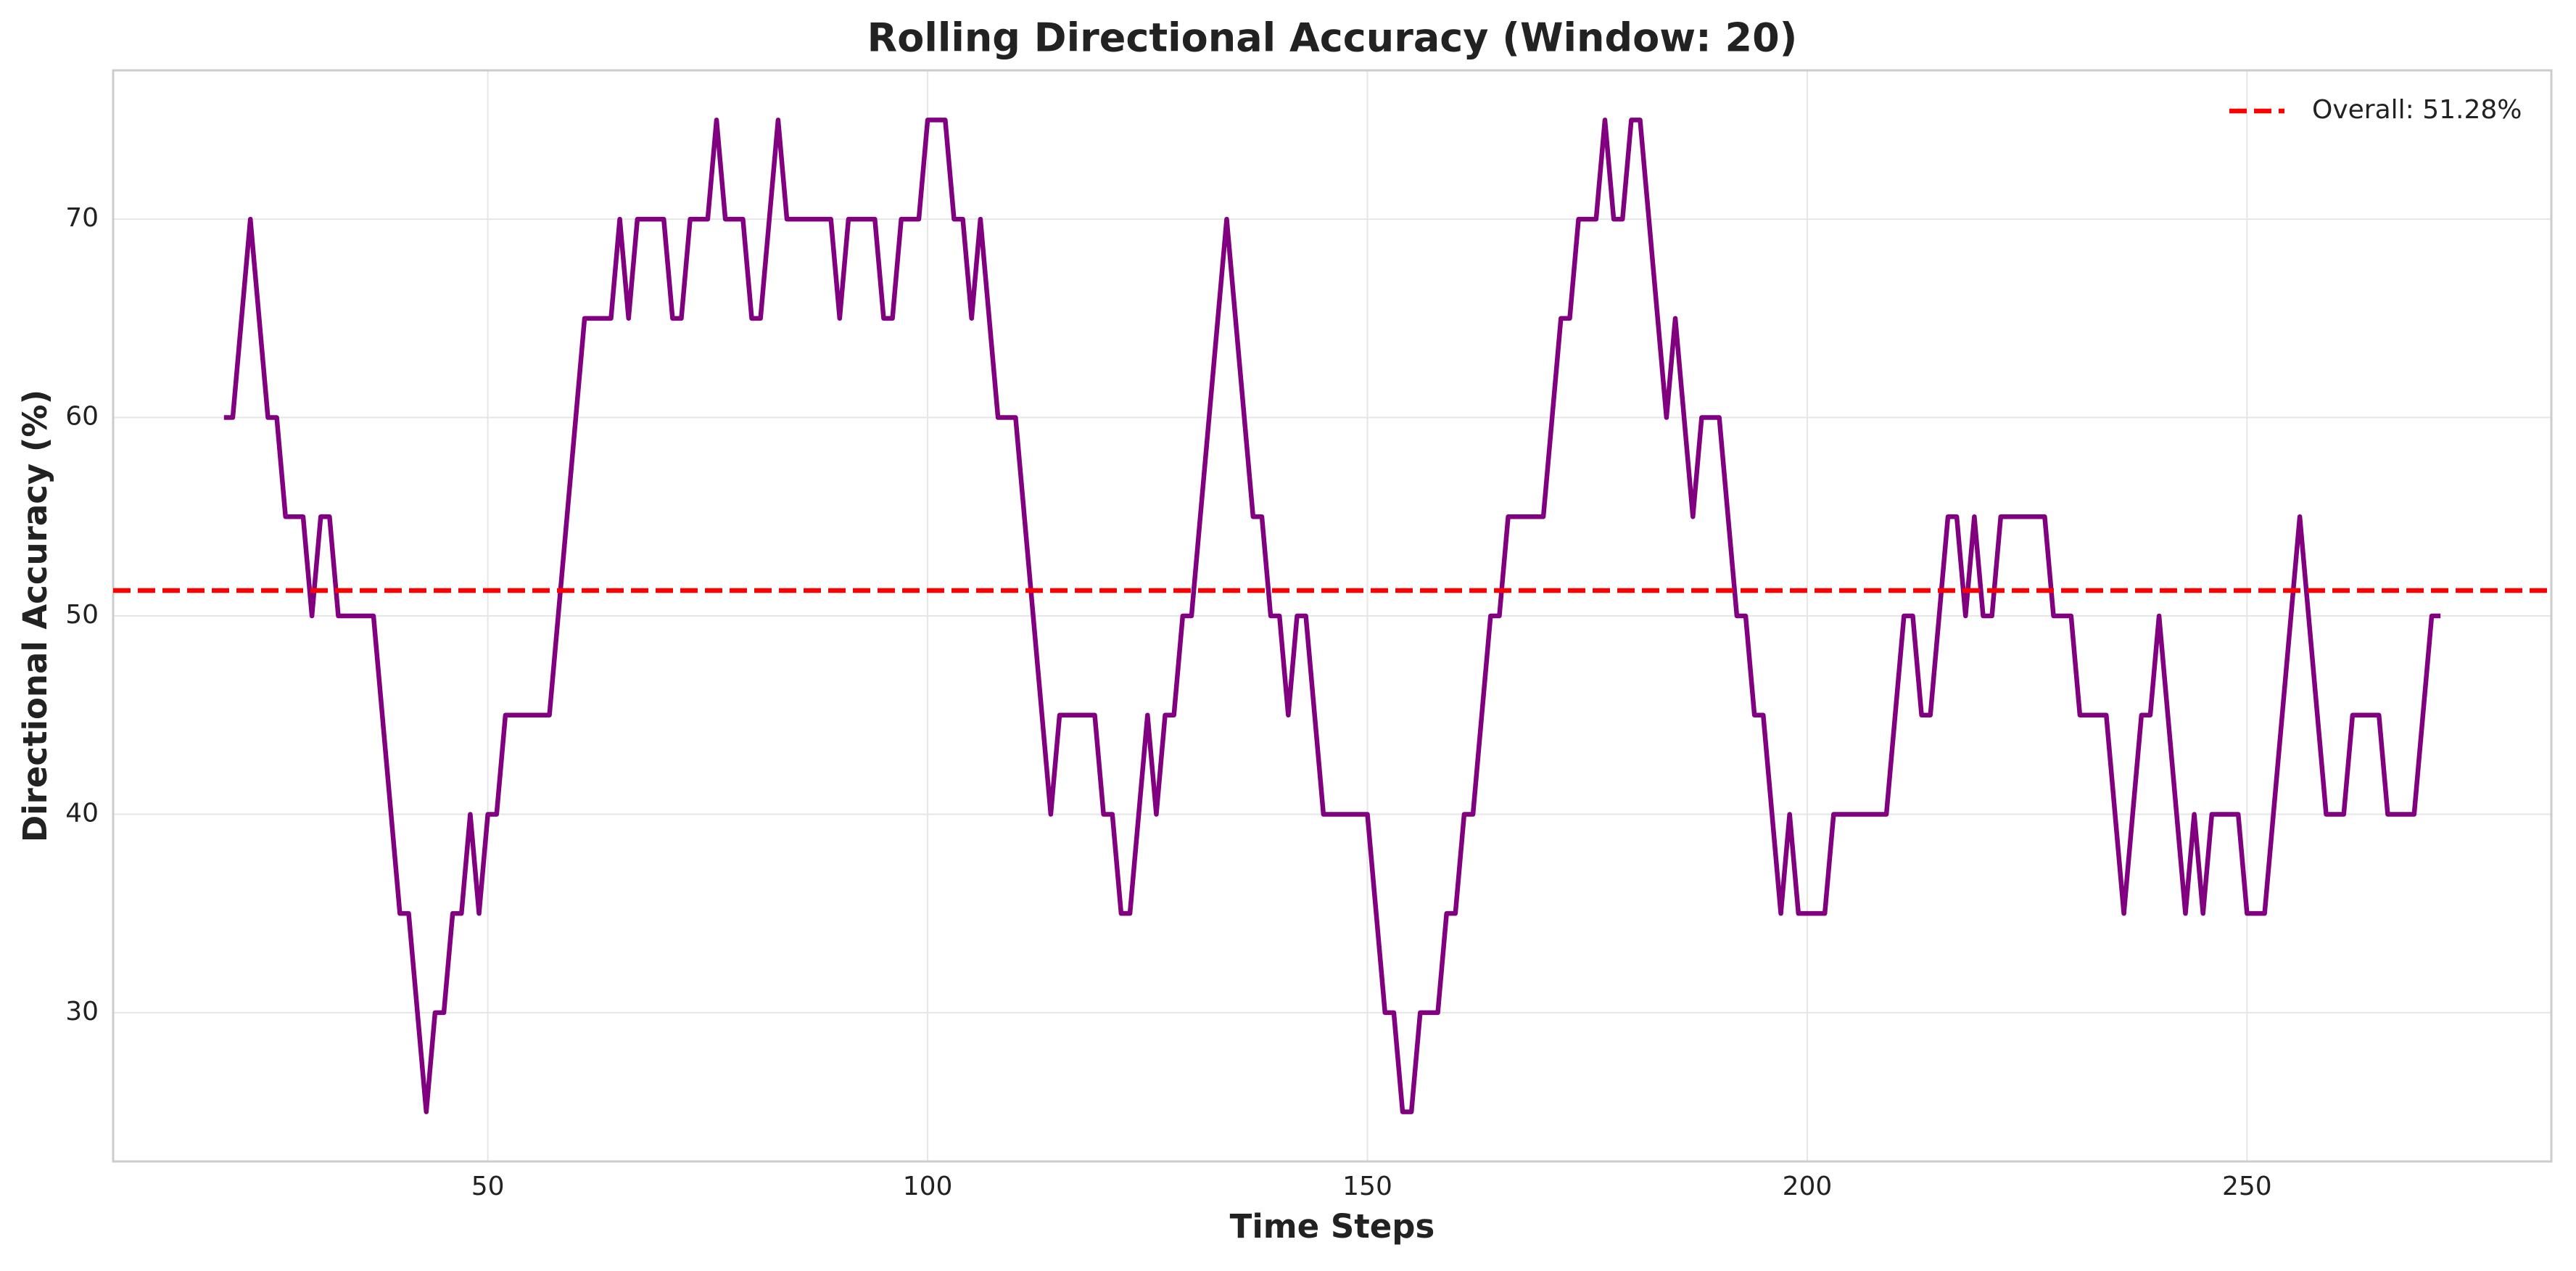 The image size is (2576, 1271). What do you see at coordinates (1367, 1186) in the screenshot?
I see `x-tick-label: 150` at bounding box center [1367, 1186].